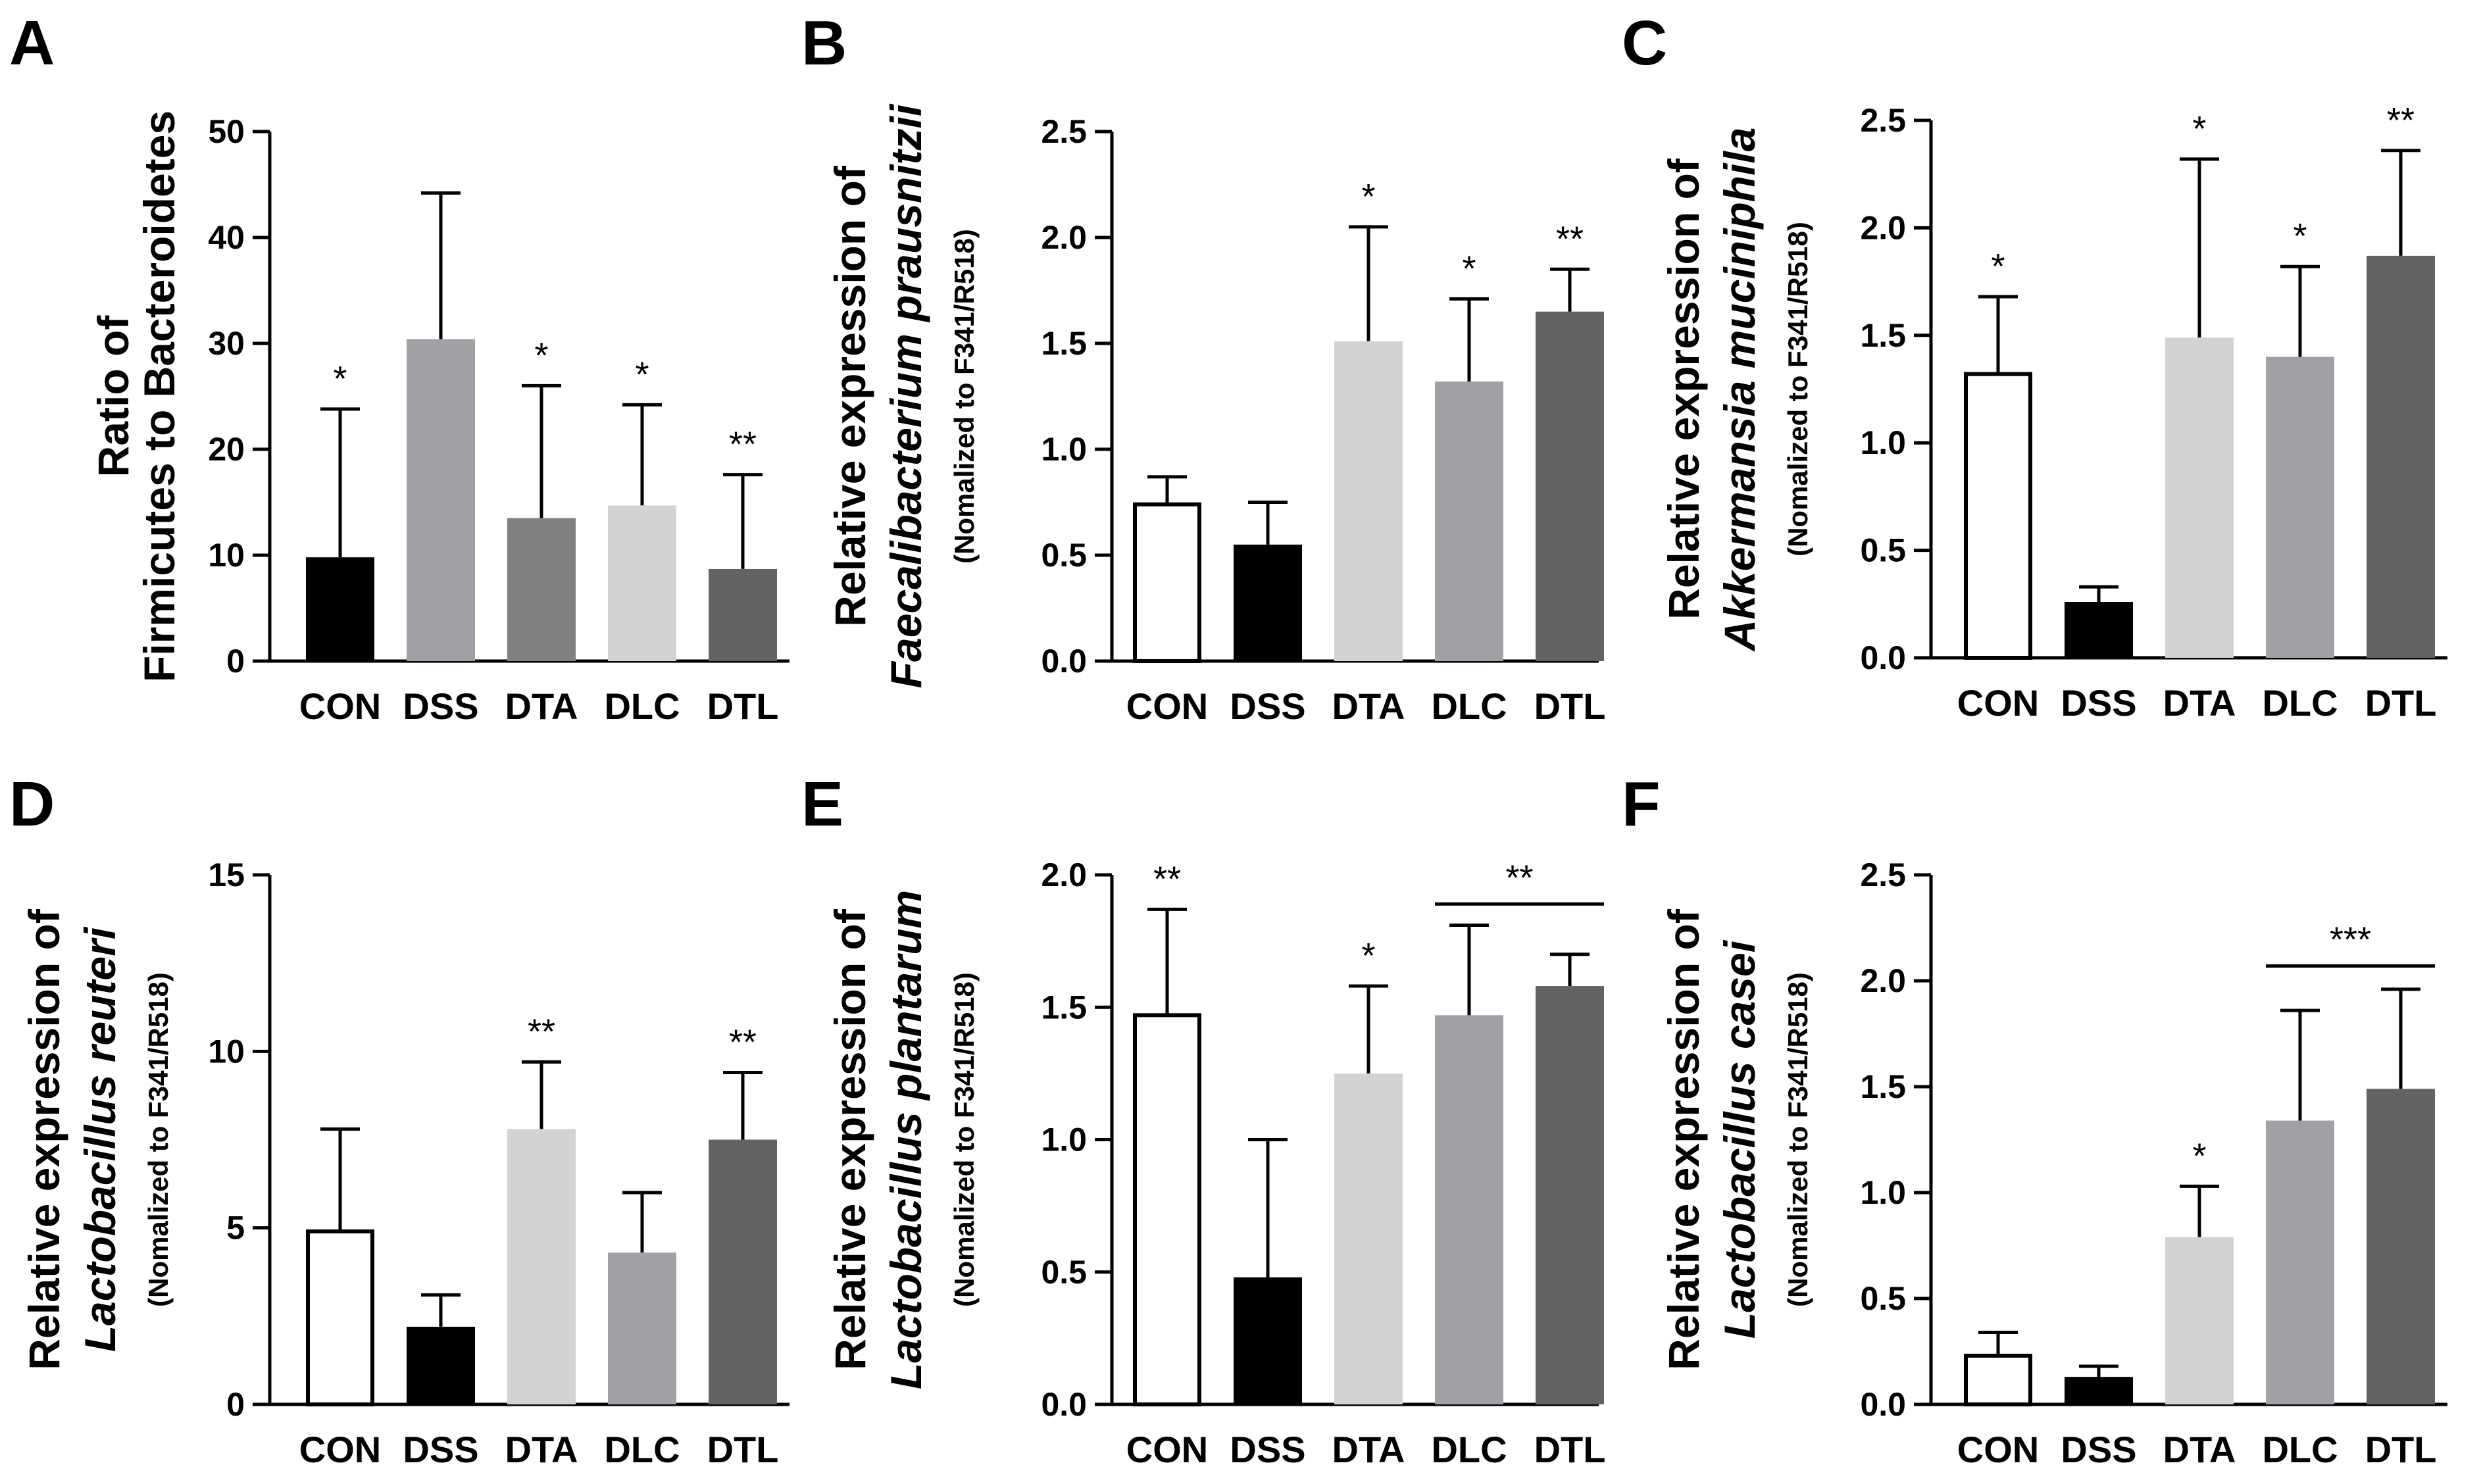  I want to click on panel-letter: B, so click(824, 43).